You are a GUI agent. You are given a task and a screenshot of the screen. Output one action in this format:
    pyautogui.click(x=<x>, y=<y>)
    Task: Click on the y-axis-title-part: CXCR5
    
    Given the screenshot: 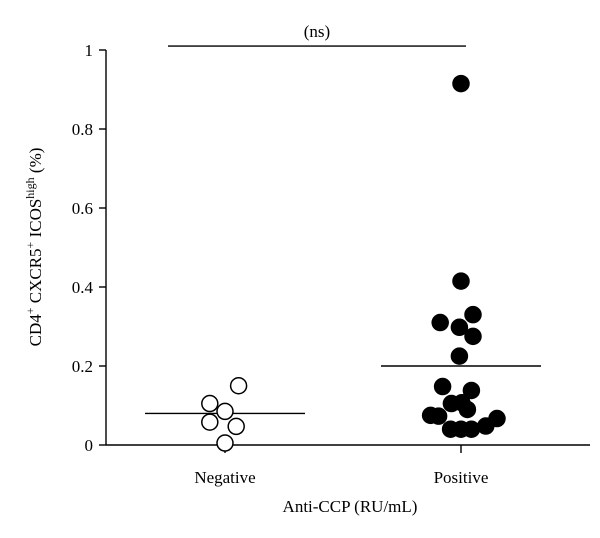 What is the action you would take?
    pyautogui.click(x=35, y=277)
    